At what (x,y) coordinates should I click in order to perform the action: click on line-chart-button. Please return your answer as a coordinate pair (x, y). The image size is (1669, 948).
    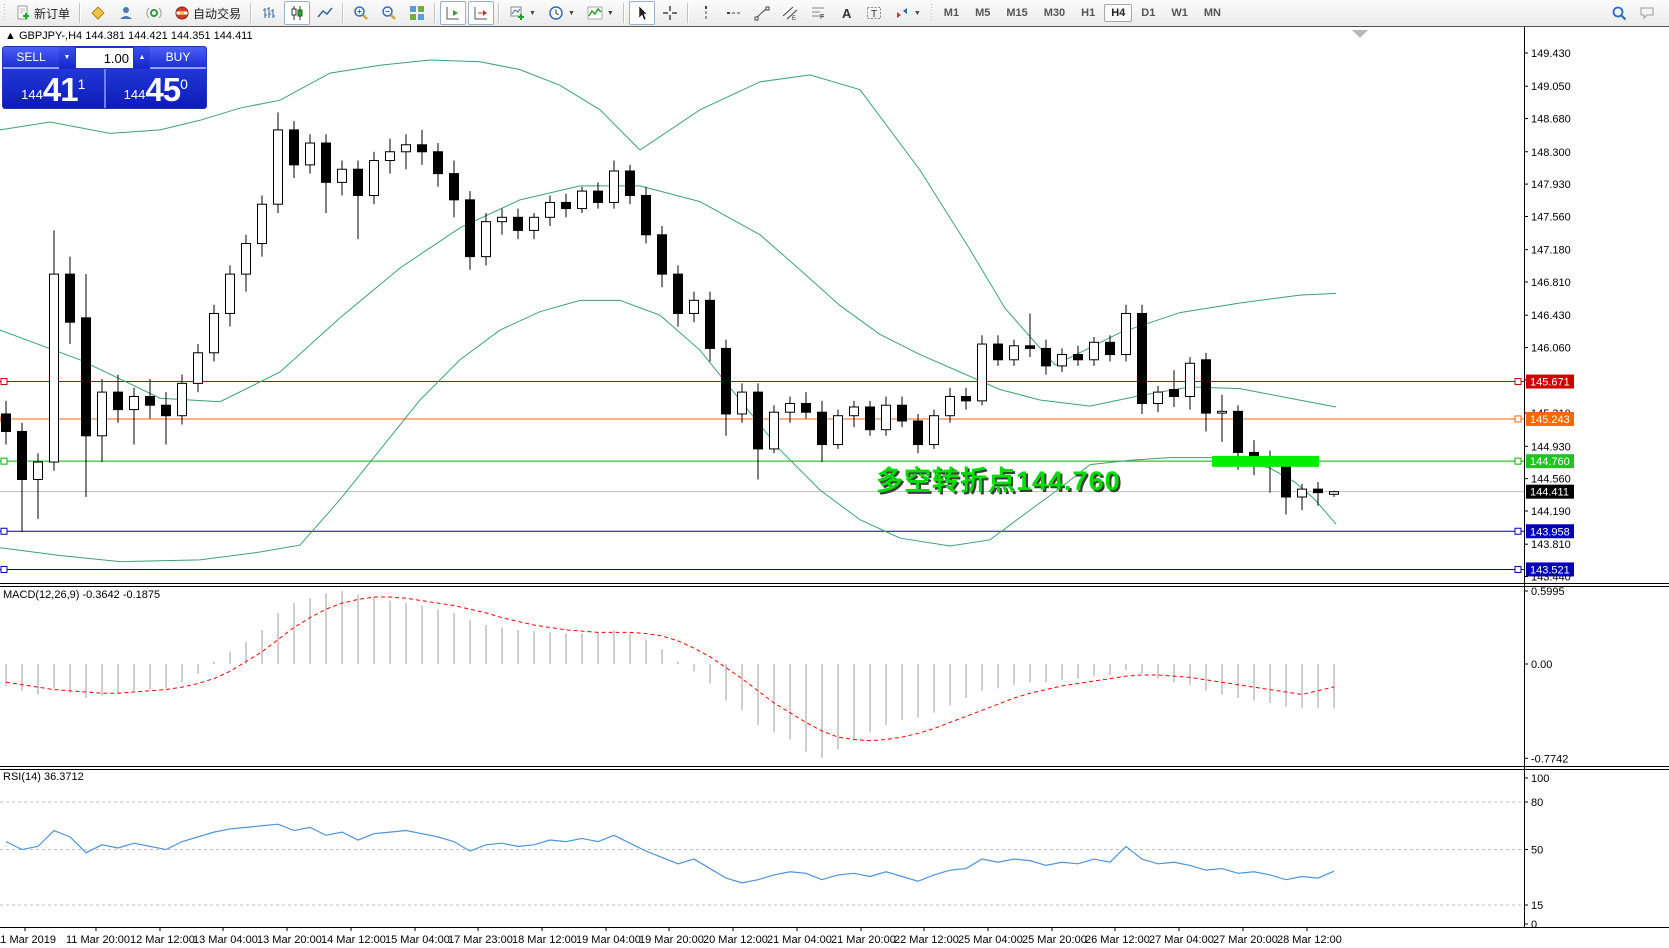
    Looking at the image, I should click on (325, 13).